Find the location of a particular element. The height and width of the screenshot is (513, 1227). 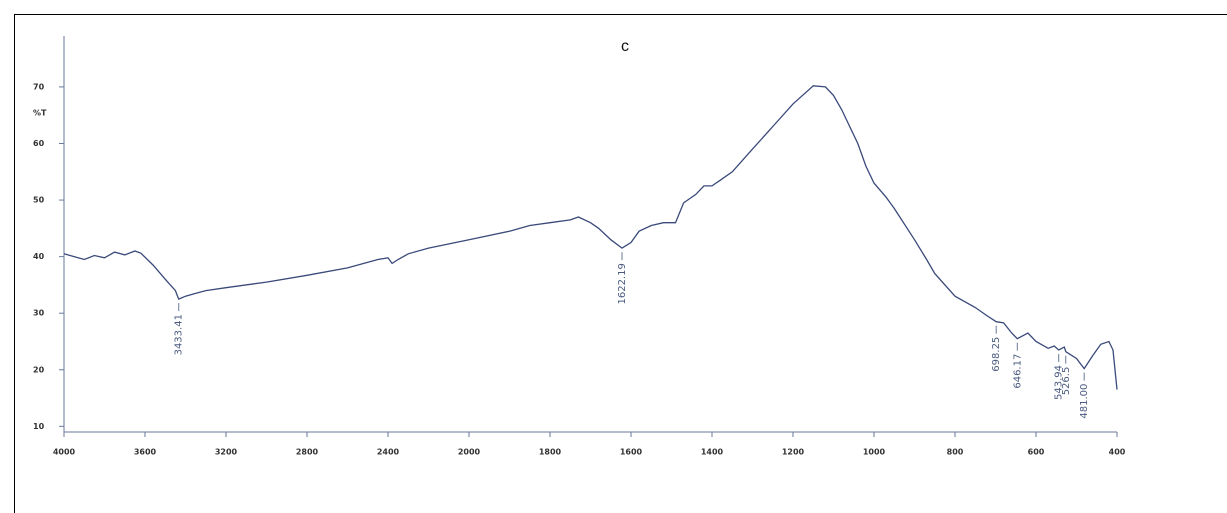

y-tick-label: 60 is located at coordinates (39, 143).